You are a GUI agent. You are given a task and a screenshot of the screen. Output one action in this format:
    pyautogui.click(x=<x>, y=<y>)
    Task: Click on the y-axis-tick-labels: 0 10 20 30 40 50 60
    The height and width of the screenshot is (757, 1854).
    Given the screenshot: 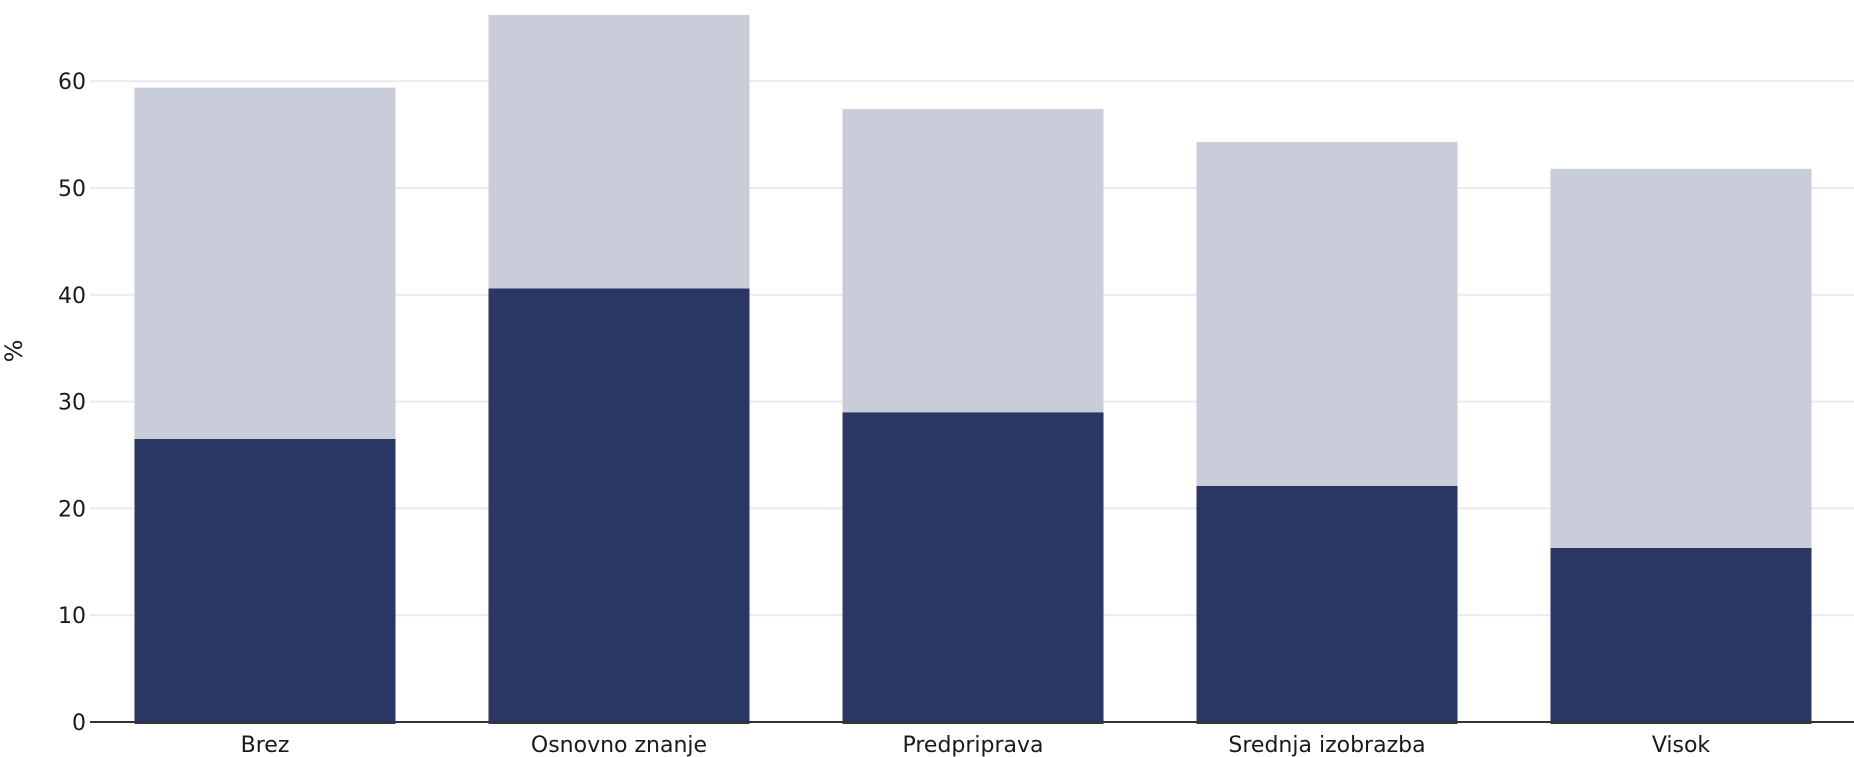 What is the action you would take?
    pyautogui.click(x=72, y=403)
    